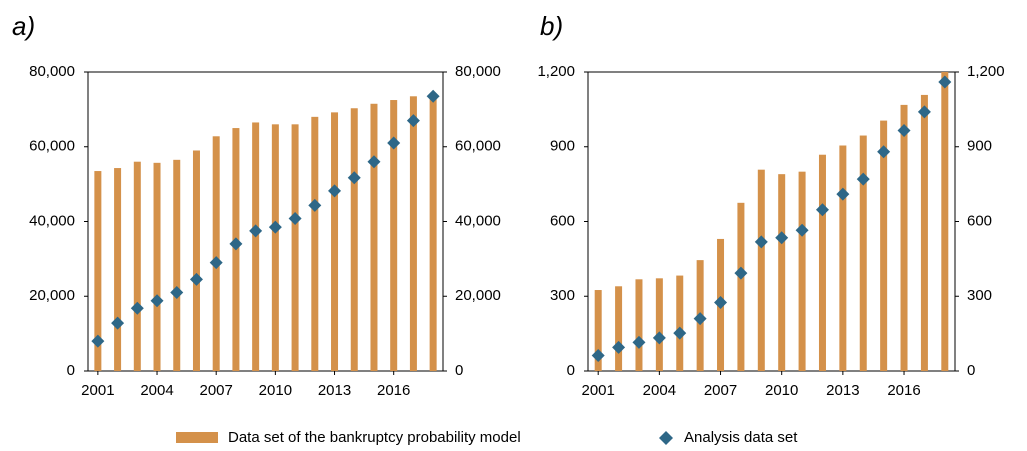 The image size is (1027, 451). What do you see at coordinates (562, 146) in the screenshot?
I see `y-tick-label: 900` at bounding box center [562, 146].